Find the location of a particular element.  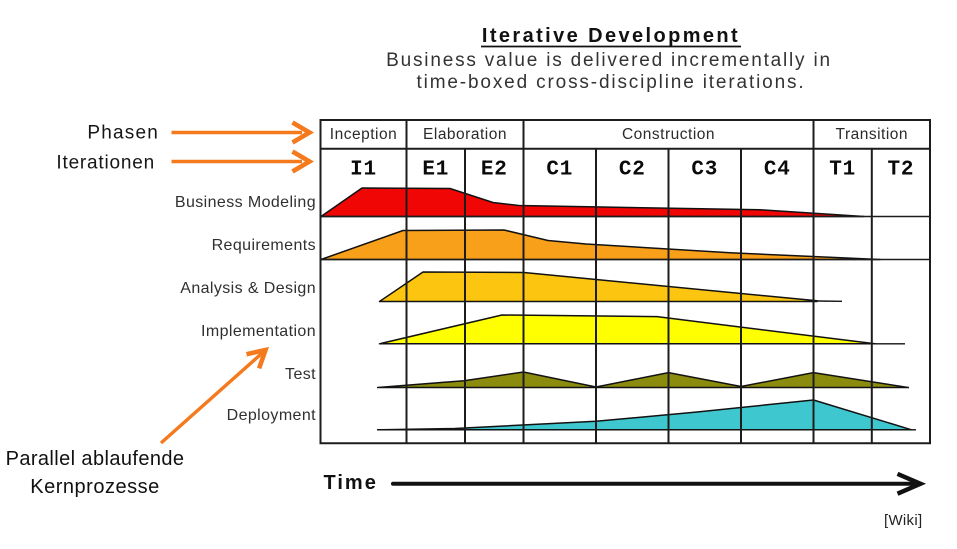

svg-text: Parallel ablaufende is located at coordinates (95, 459).